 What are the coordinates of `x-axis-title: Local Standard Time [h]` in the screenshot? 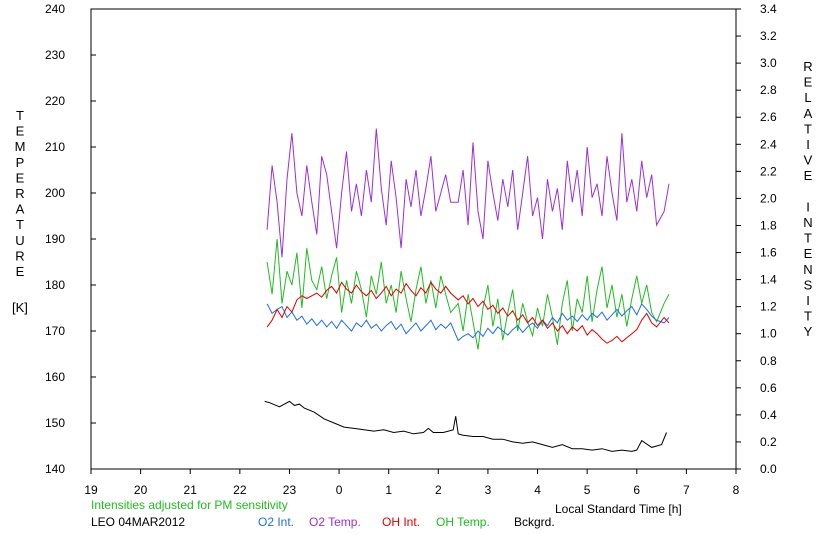 It's located at (618, 509).